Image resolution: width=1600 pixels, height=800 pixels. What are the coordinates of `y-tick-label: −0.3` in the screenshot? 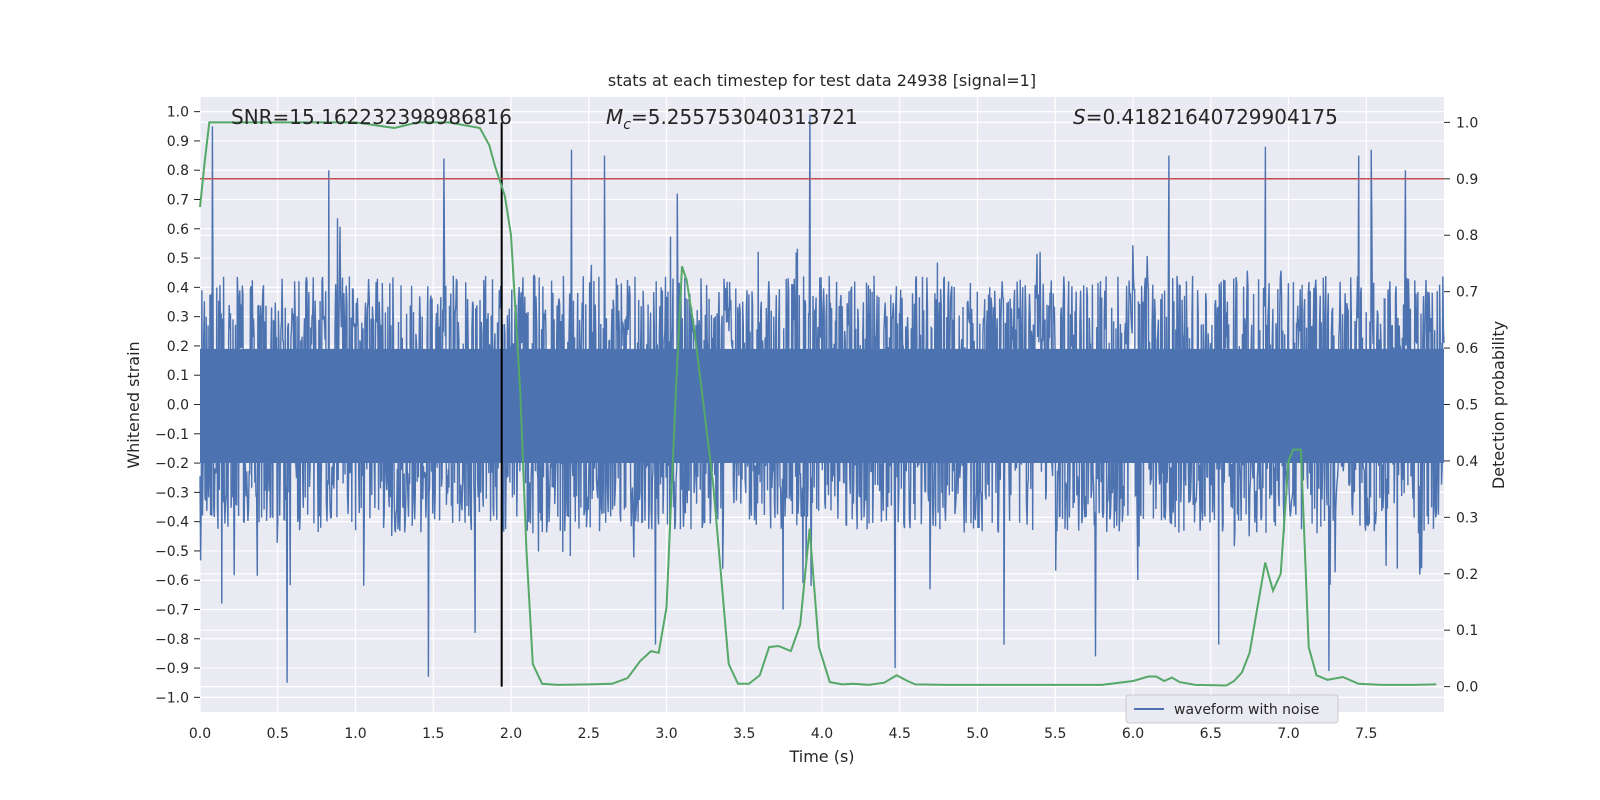 It's located at (172, 493).